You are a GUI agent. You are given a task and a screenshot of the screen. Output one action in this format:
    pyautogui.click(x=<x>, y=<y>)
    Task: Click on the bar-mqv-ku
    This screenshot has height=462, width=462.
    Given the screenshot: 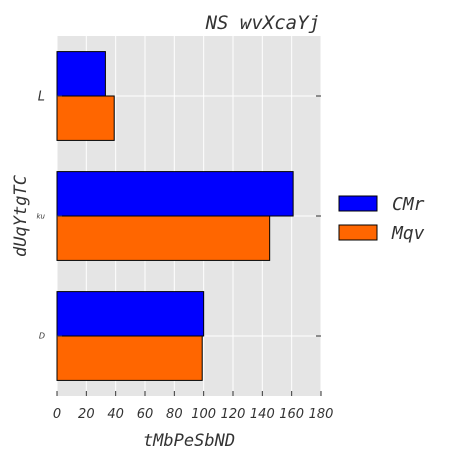 What is the action you would take?
    pyautogui.click(x=163, y=238)
    